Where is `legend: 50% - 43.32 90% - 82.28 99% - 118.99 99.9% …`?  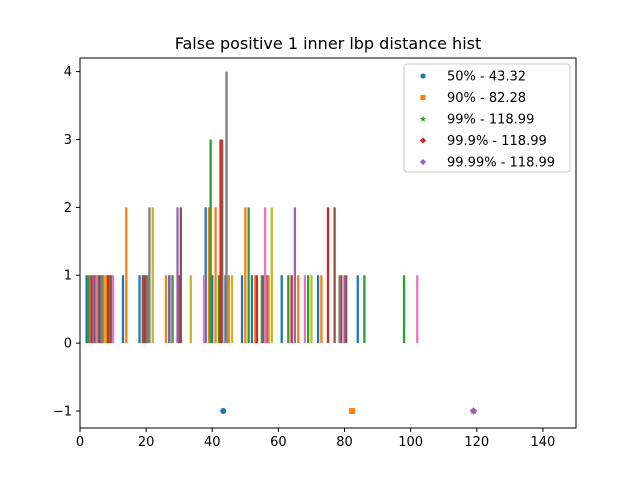 legend: 50% - 43.32 90% - 82.28 99% - 118.99 99.9% … is located at coordinates (487, 118).